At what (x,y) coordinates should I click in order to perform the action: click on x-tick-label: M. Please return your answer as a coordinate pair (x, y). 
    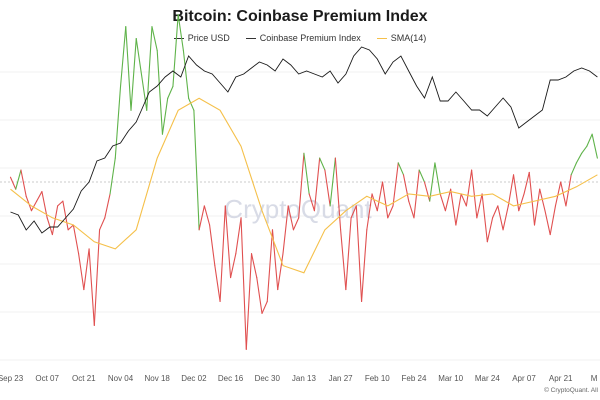
    Looking at the image, I should click on (594, 378).